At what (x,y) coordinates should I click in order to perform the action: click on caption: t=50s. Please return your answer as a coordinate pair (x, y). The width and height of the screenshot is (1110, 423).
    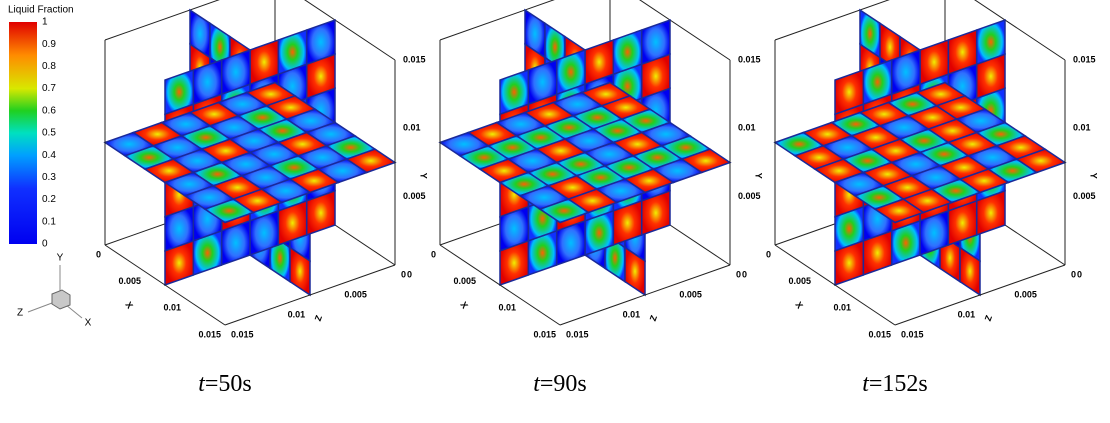
    Looking at the image, I should click on (225, 384).